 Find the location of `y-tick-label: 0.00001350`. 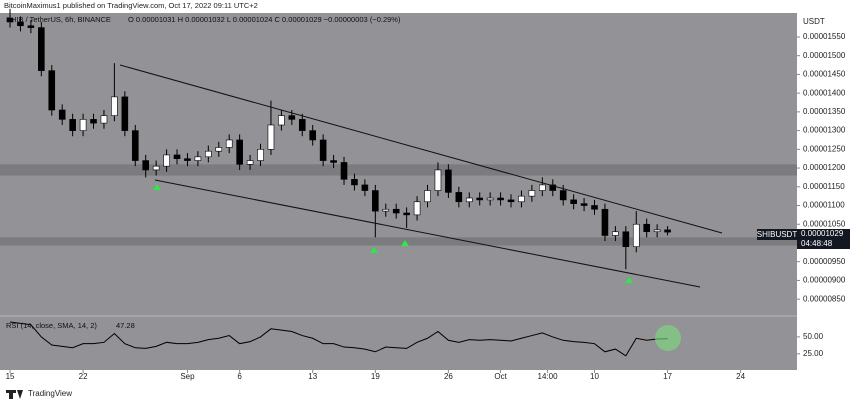

y-tick-label: 0.00001350 is located at coordinates (824, 111).